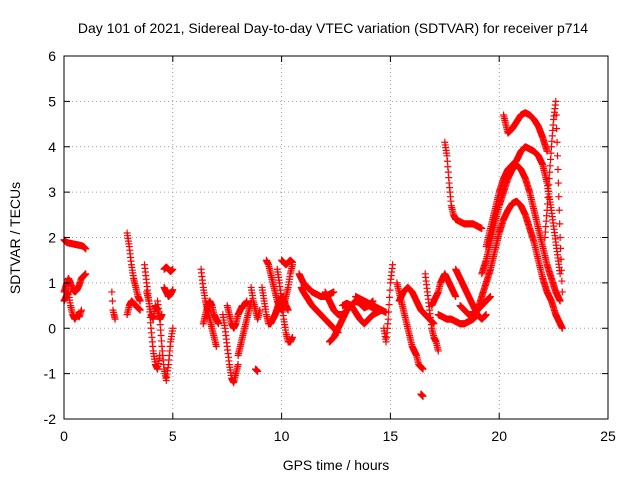 This screenshot has height=485, width=640. What do you see at coordinates (391, 436) in the screenshot?
I see `x-tick-label: 15` at bounding box center [391, 436].